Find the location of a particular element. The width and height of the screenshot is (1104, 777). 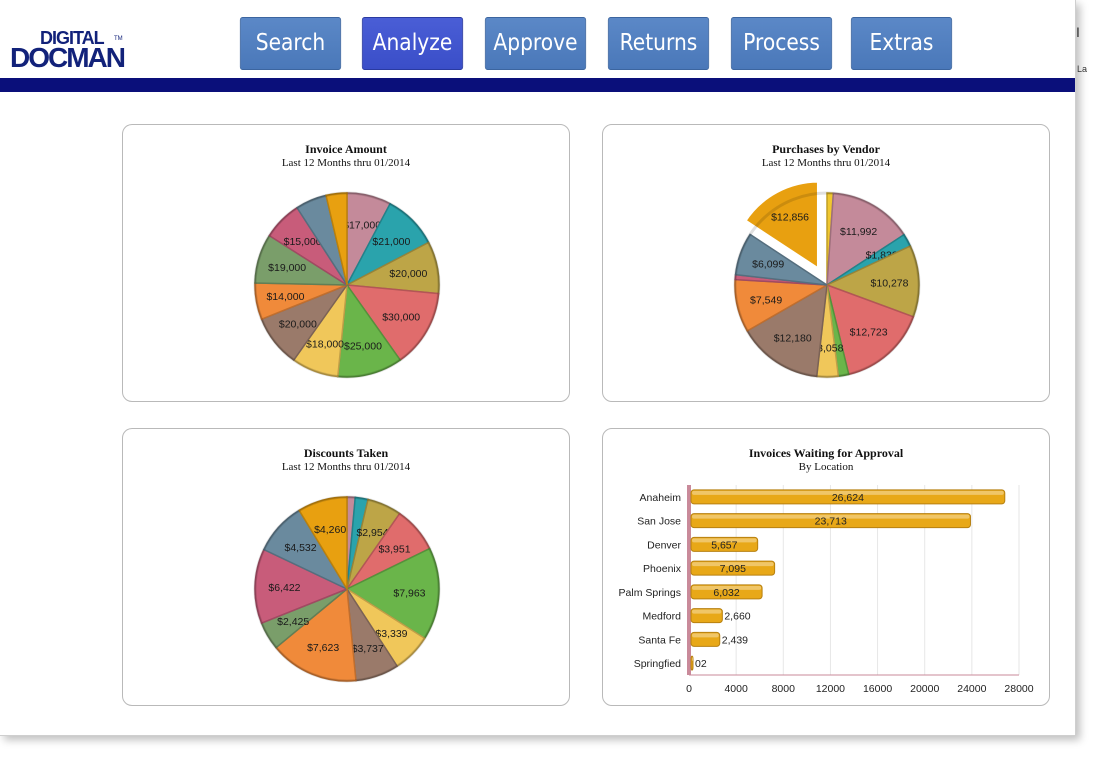

header-divider-bar is located at coordinates (537, 85).